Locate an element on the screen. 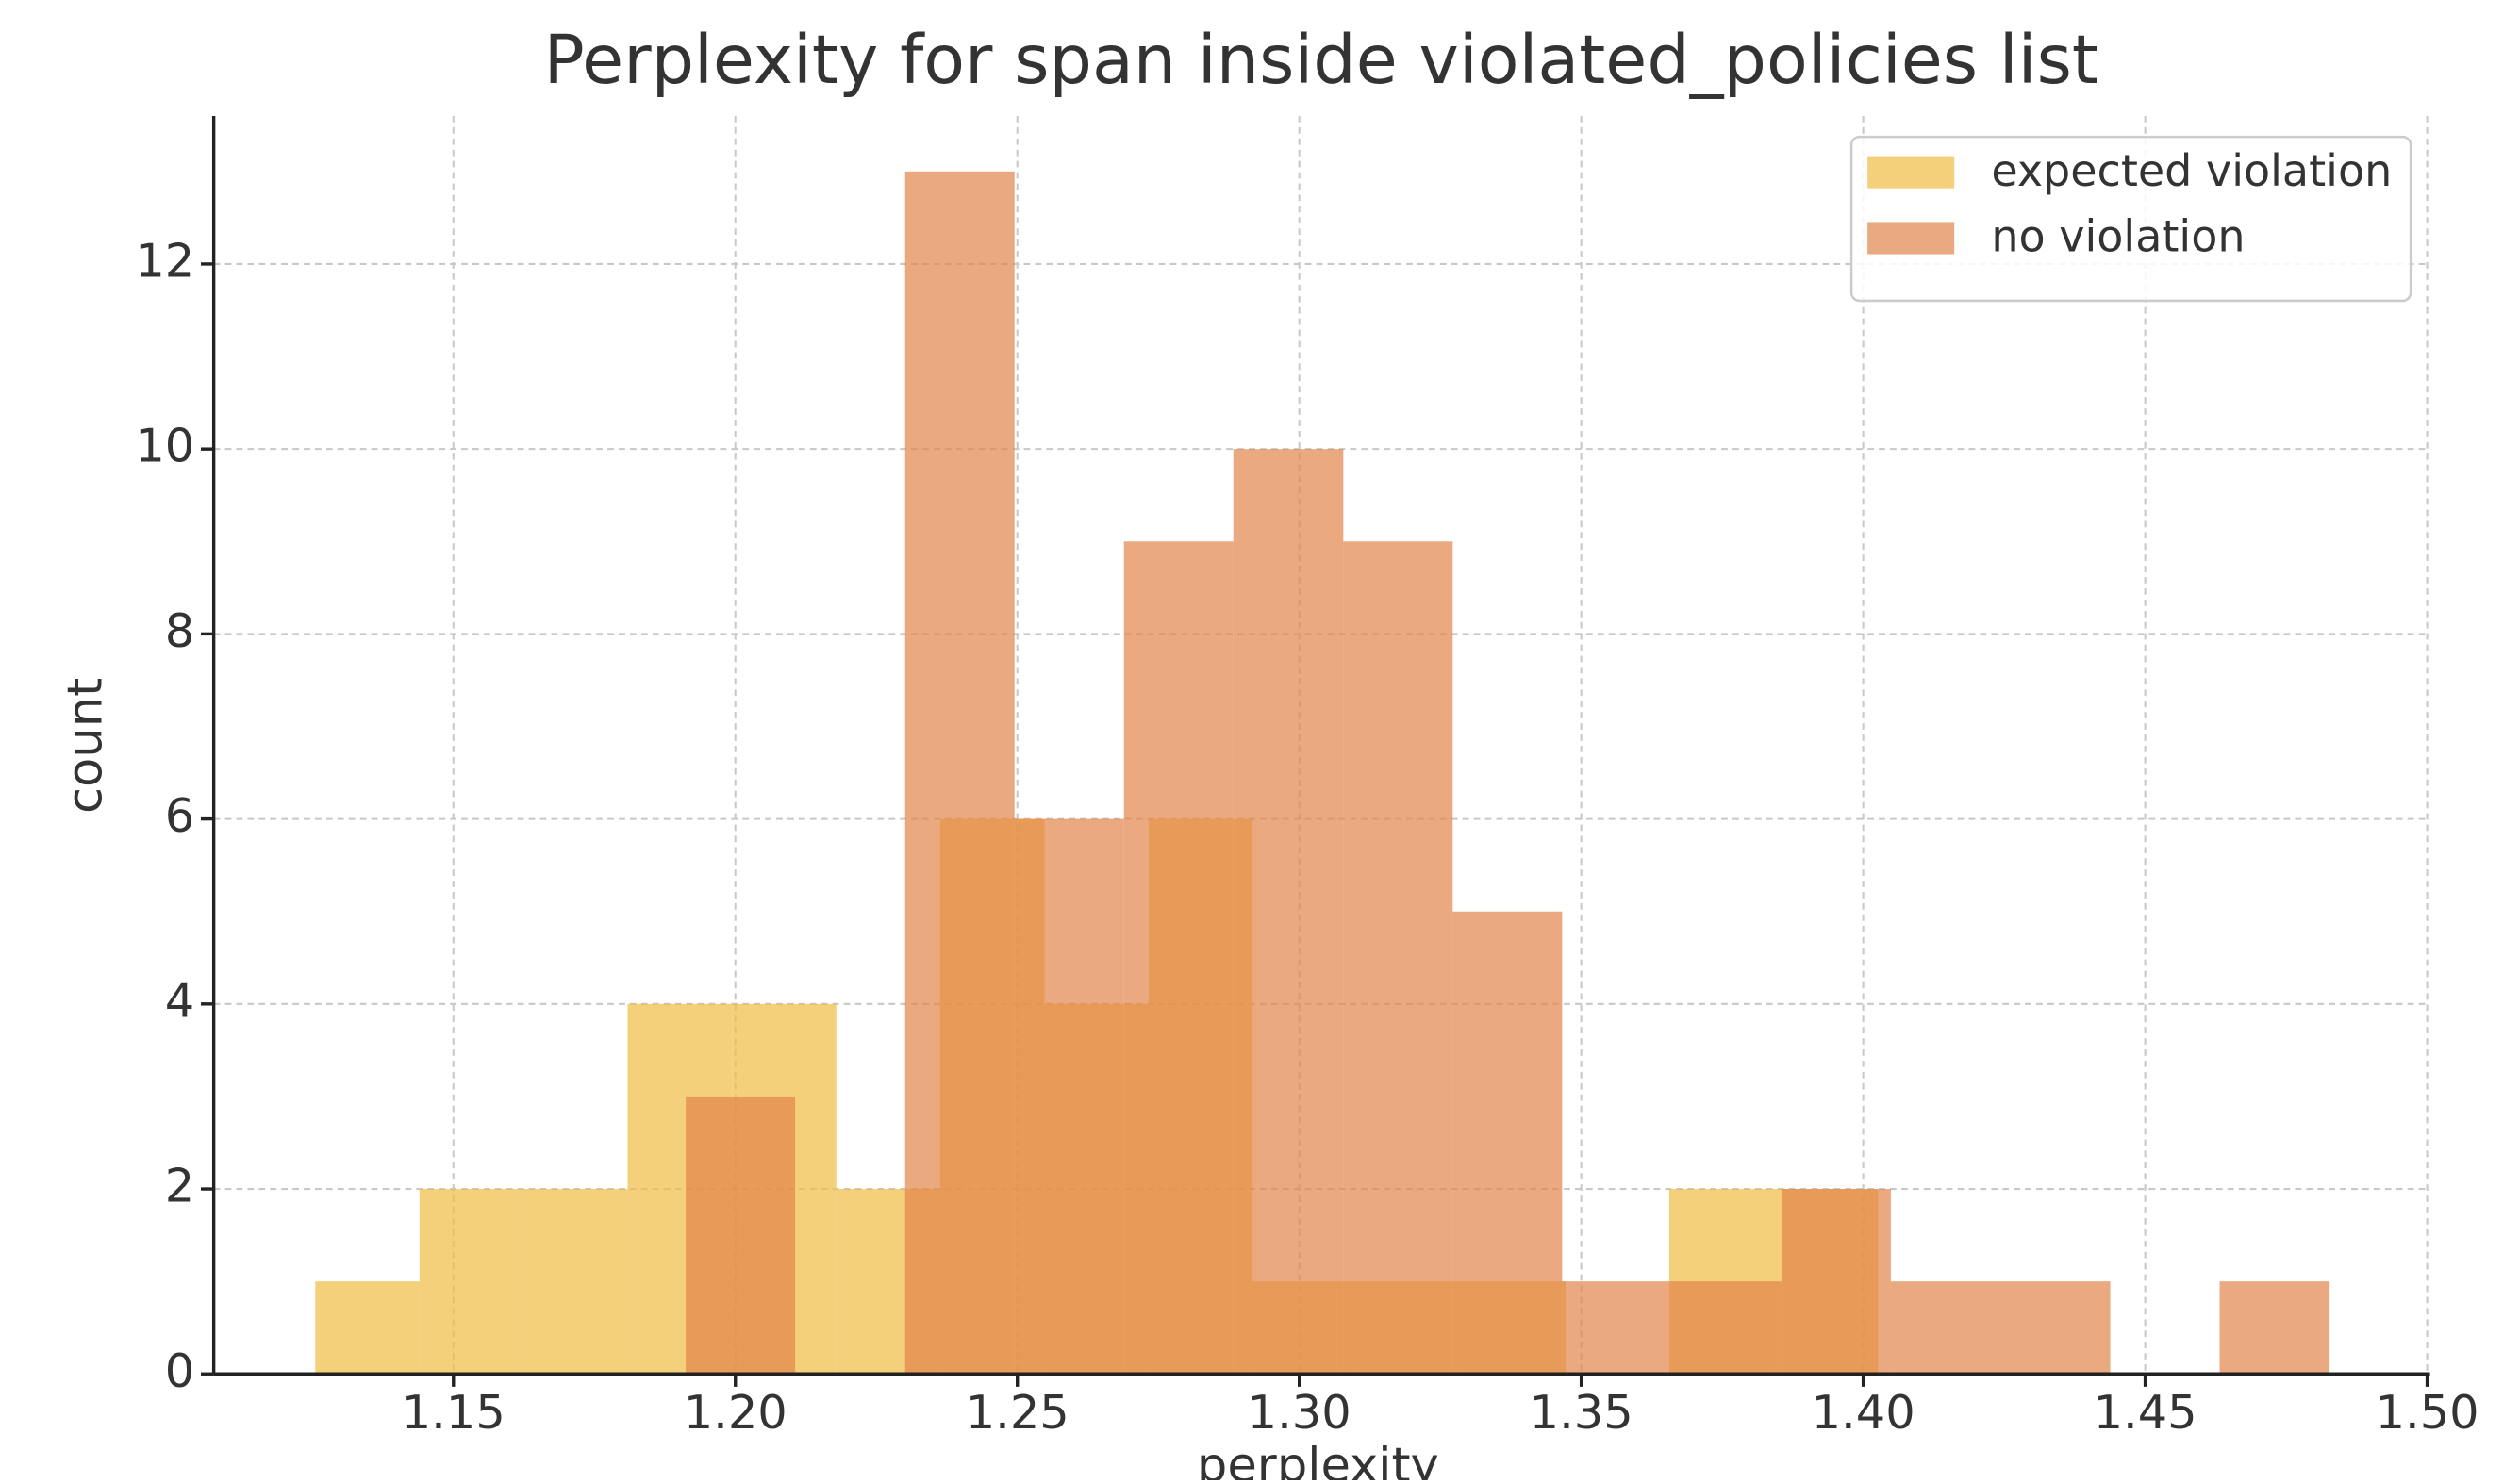 The image size is (2520, 1484). y-tick-label: 0 is located at coordinates (179, 1371).